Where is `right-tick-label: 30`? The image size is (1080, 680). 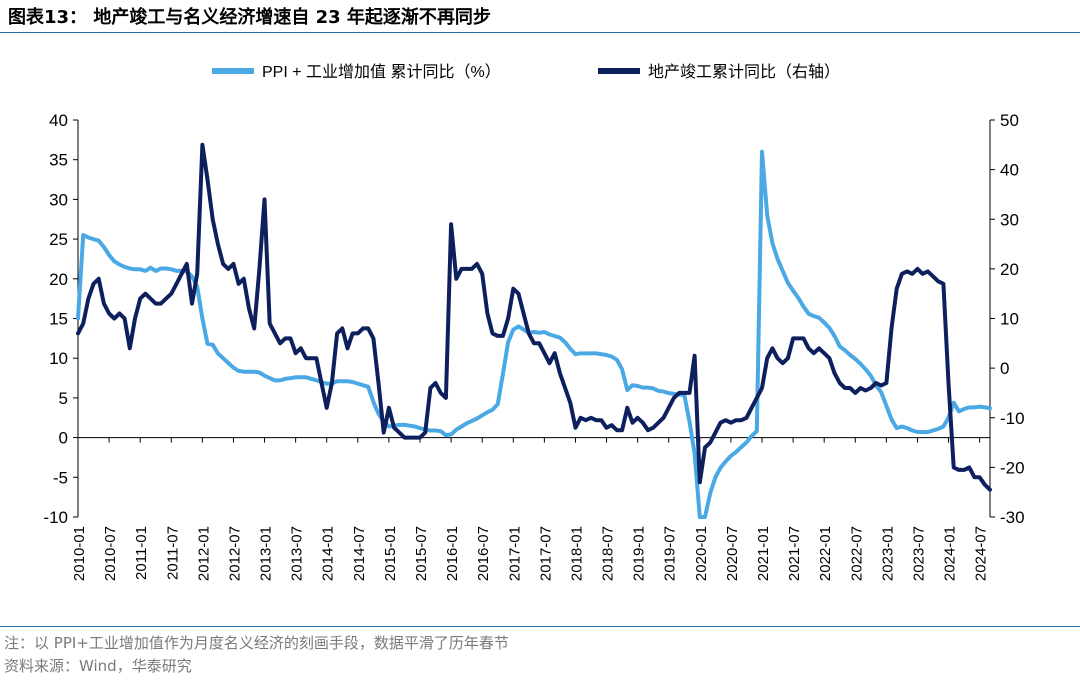
right-tick-label: 30 is located at coordinates (1009, 219).